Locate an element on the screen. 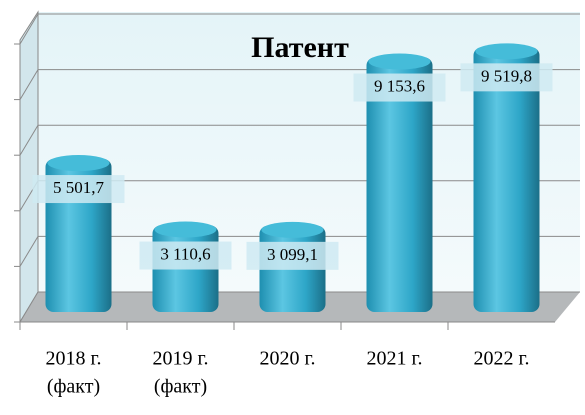  x-tick-label: 2020 г. is located at coordinates (288, 359).